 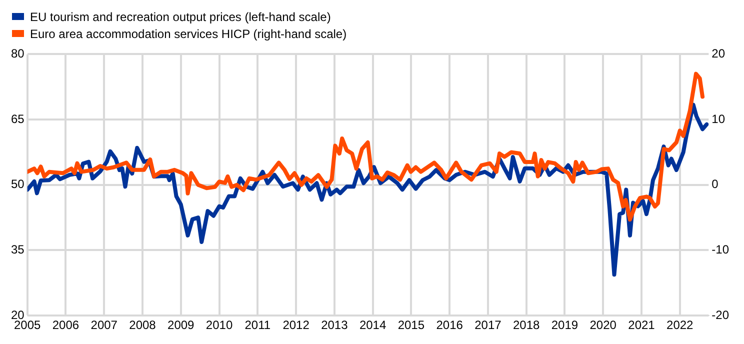 What do you see at coordinates (66, 325) in the screenshot?
I see `x-tick-label: 2006` at bounding box center [66, 325].